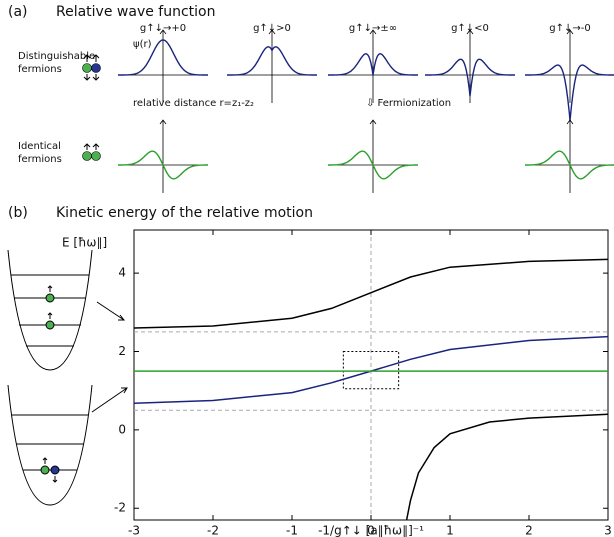 The image size is (614, 537). I want to click on panel-title: Relative wave function, so click(135, 12).